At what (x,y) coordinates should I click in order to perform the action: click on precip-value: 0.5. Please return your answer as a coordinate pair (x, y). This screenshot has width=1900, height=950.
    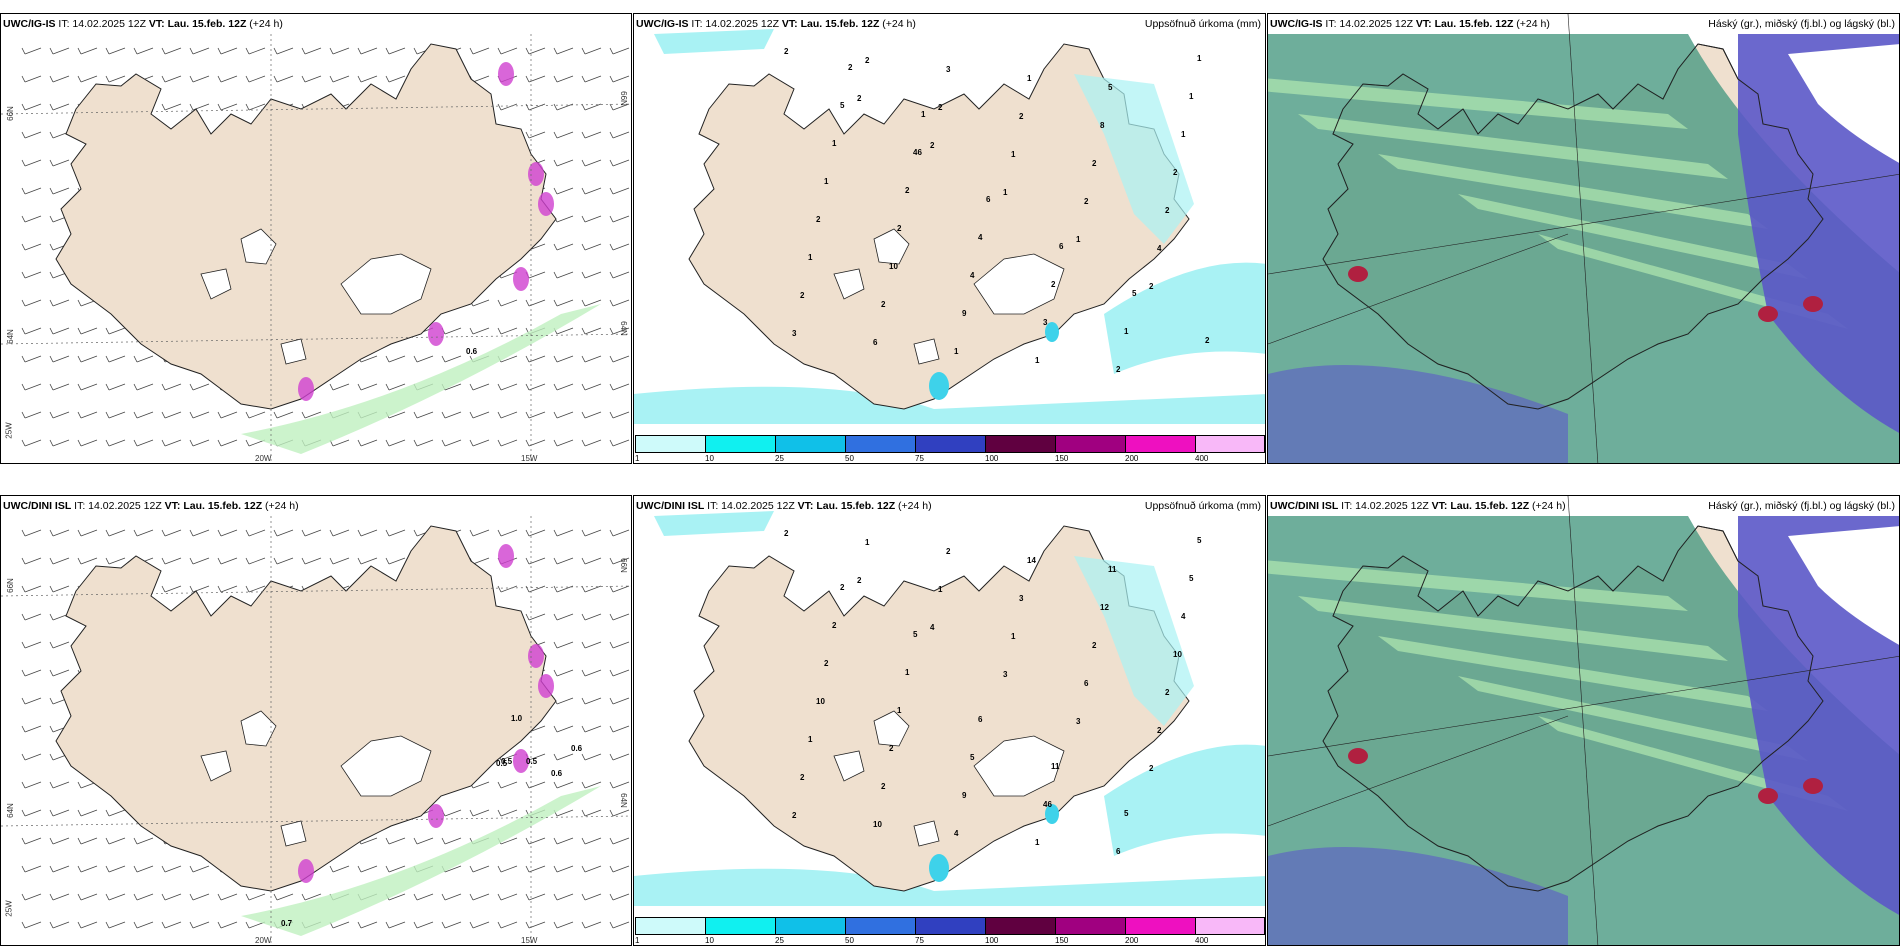
    Looking at the image, I should click on (532, 761).